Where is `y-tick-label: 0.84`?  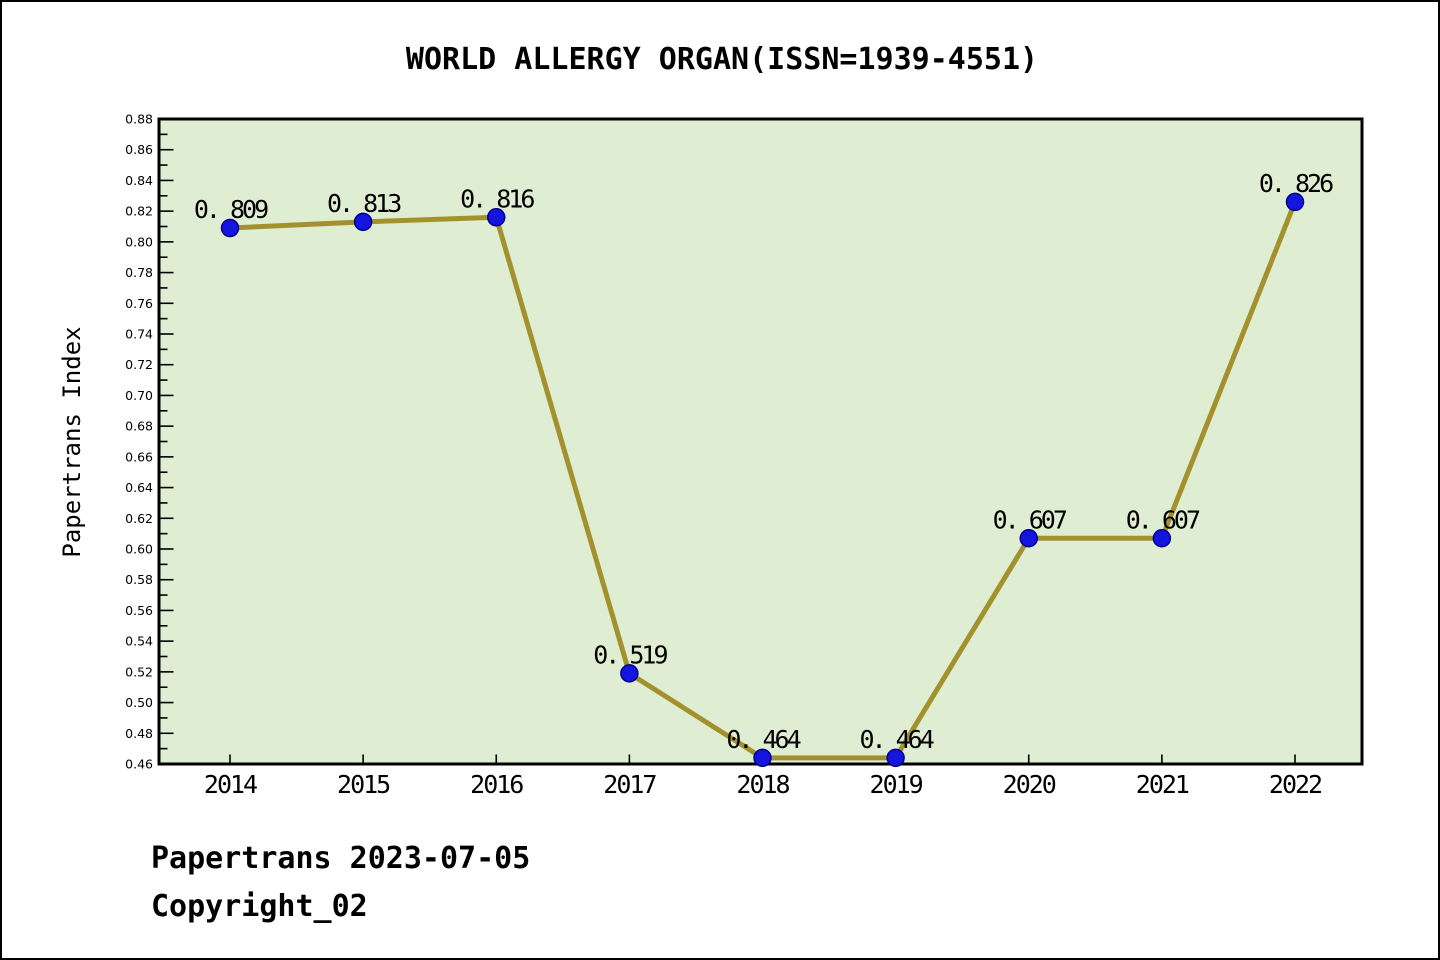 y-tick-label: 0.84 is located at coordinates (139, 180).